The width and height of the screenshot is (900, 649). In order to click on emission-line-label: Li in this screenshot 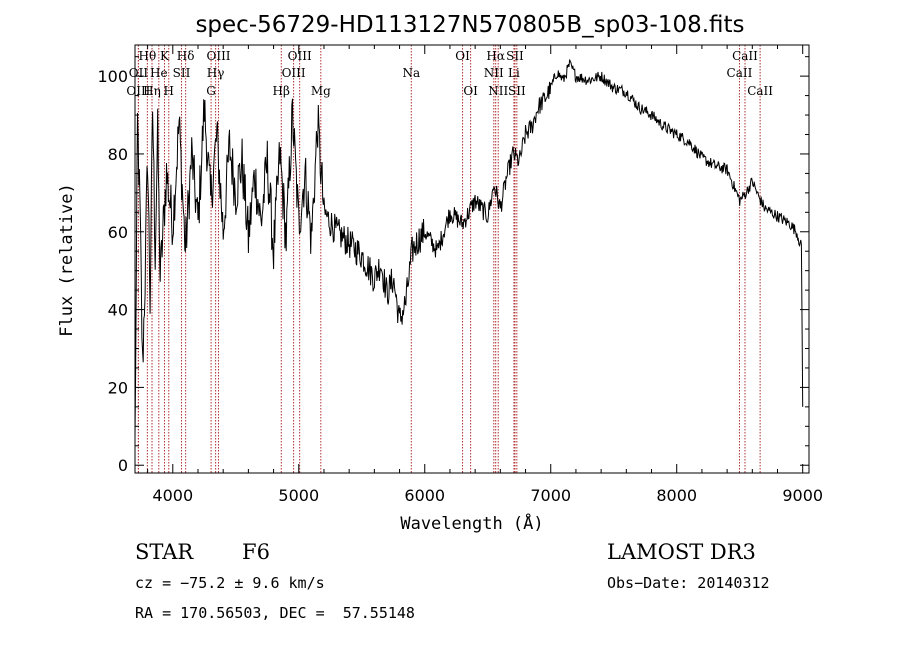, I will do `click(514, 73)`.